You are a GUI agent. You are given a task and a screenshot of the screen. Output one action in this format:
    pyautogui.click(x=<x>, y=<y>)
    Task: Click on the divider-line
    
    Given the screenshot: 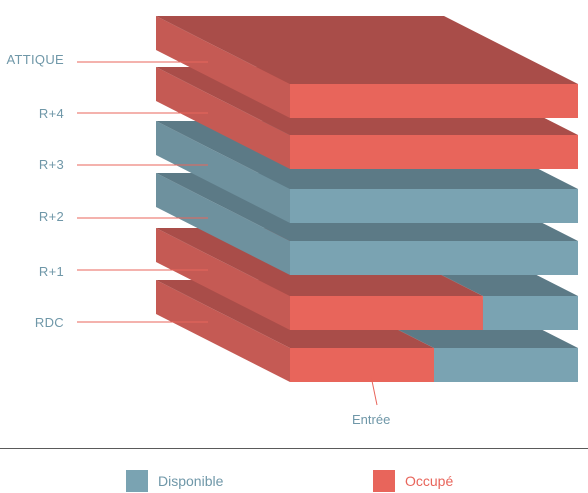 What is the action you would take?
    pyautogui.click(x=294, y=448)
    